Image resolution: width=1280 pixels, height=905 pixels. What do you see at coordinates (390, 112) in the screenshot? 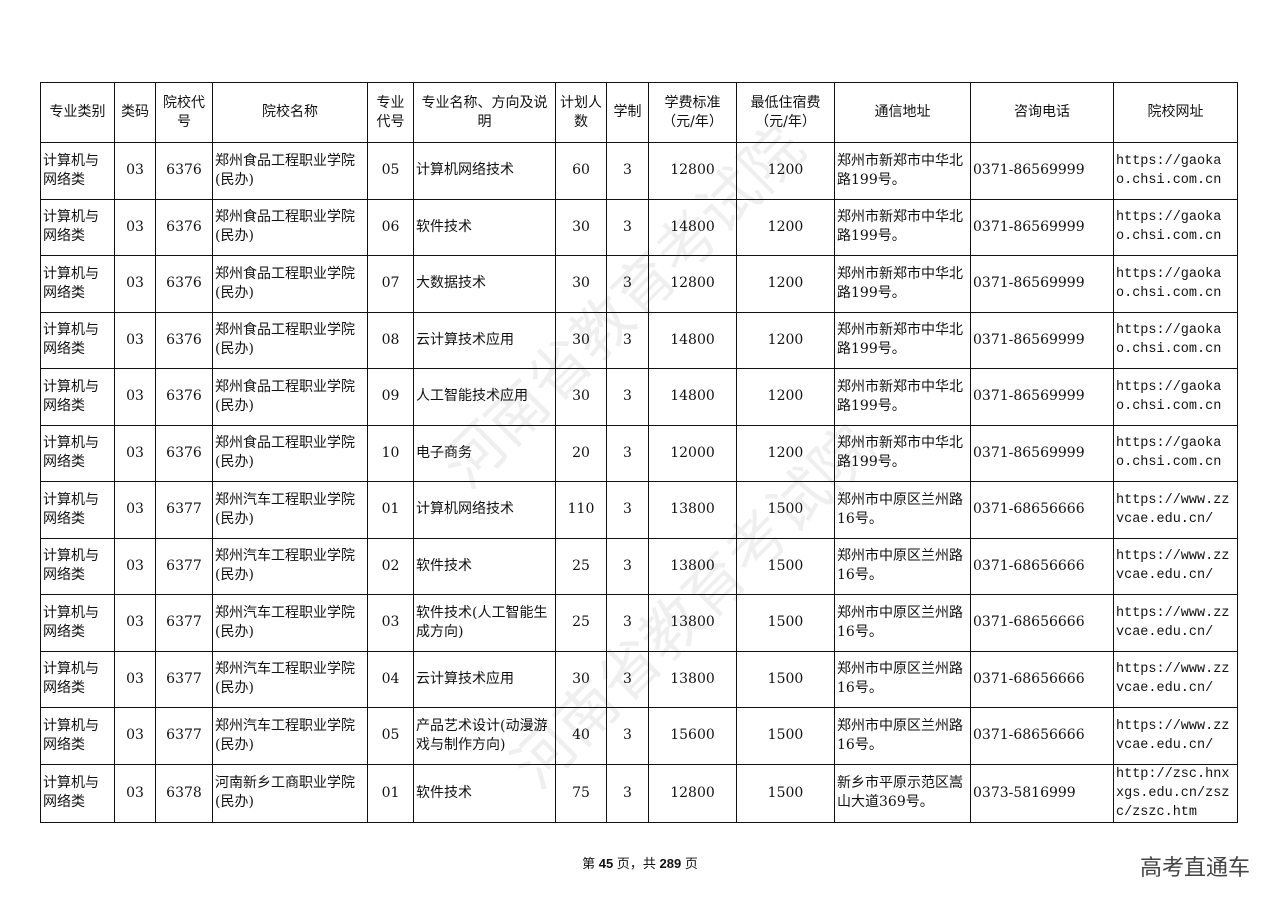
I see `header-major-code: 专业代号` at bounding box center [390, 112].